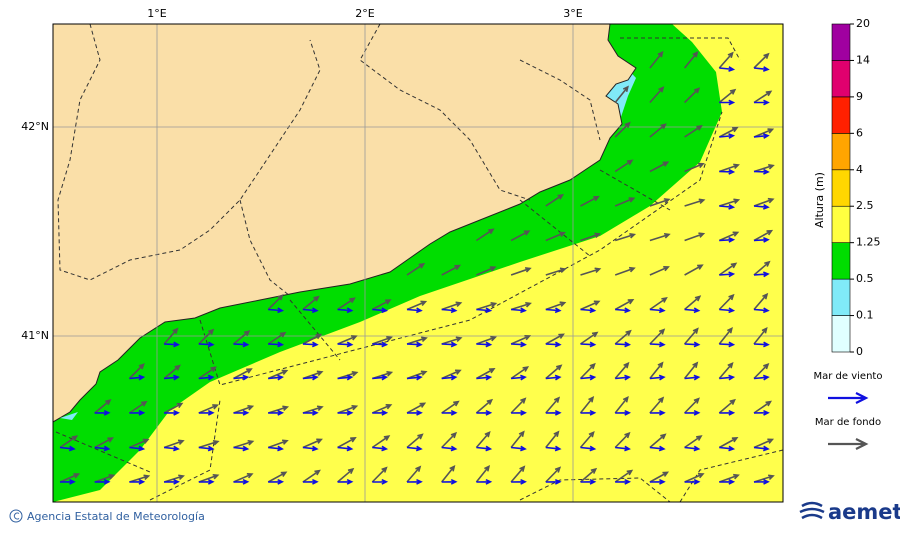  I want to click on copyright-icon, so click(16, 516).